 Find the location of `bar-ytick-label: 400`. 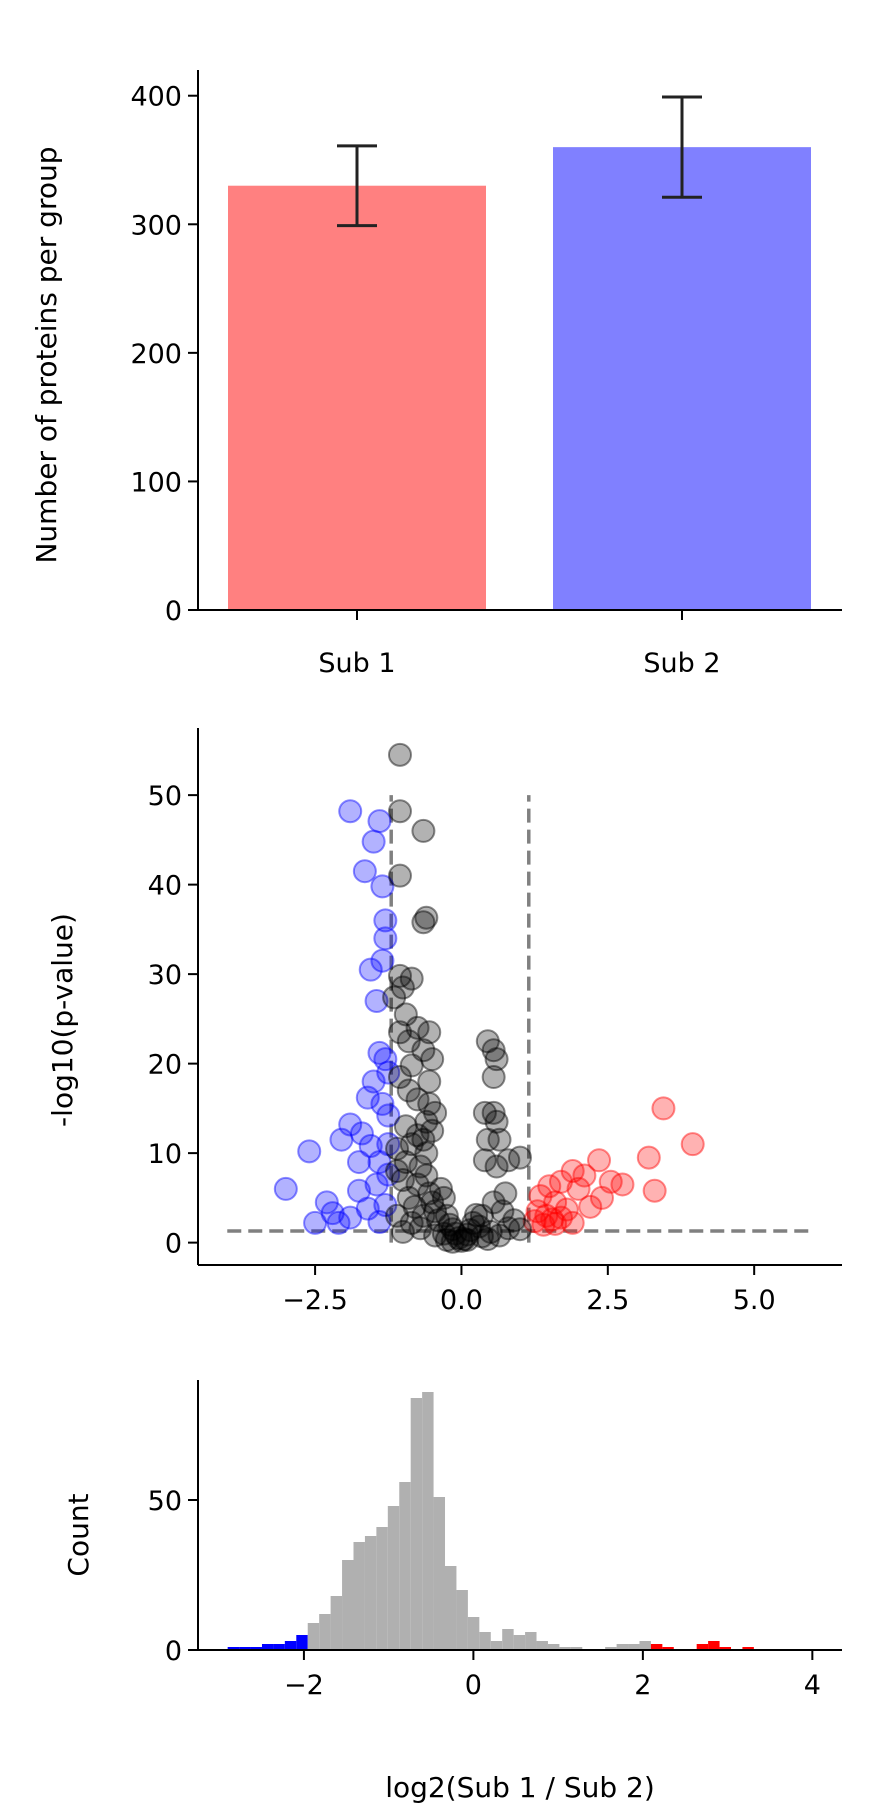

bar-ytick-label: 400 is located at coordinates (156, 97).